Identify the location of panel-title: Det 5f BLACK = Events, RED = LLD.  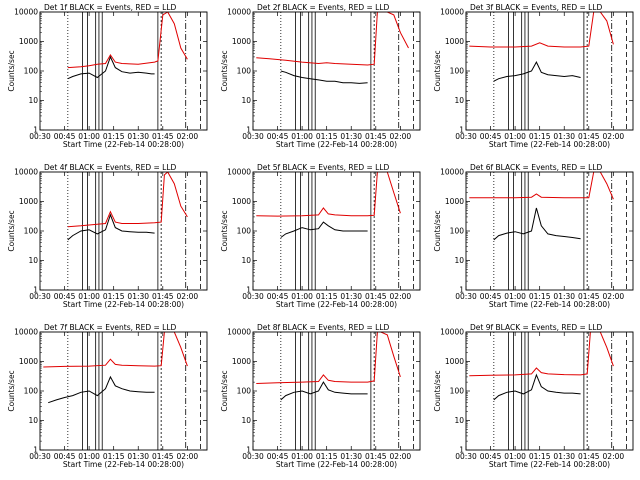
(323, 167).